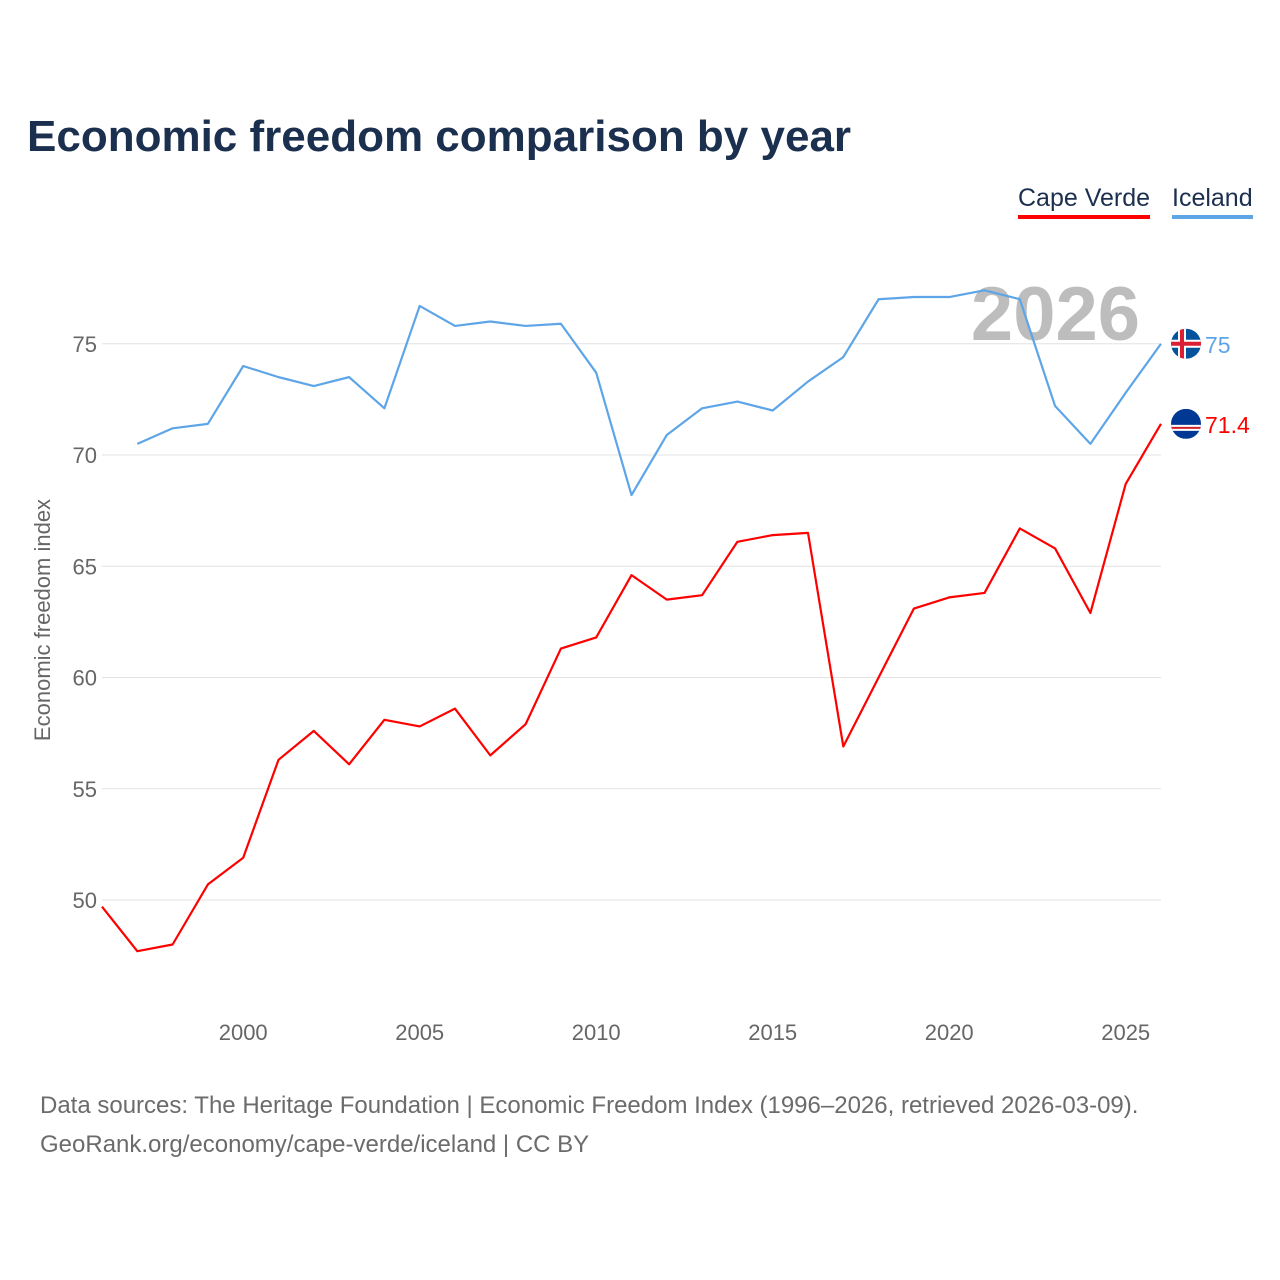 This screenshot has width=1280, height=1280. I want to click on legend-cape-verde: Cape Verde, so click(1084, 201).